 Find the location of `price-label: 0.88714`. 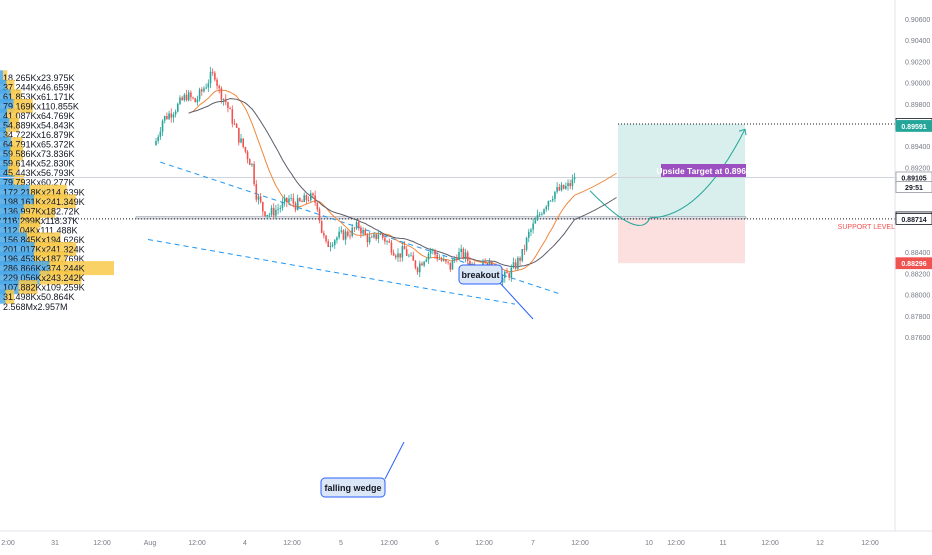

price-label: 0.88714 is located at coordinates (913, 220).